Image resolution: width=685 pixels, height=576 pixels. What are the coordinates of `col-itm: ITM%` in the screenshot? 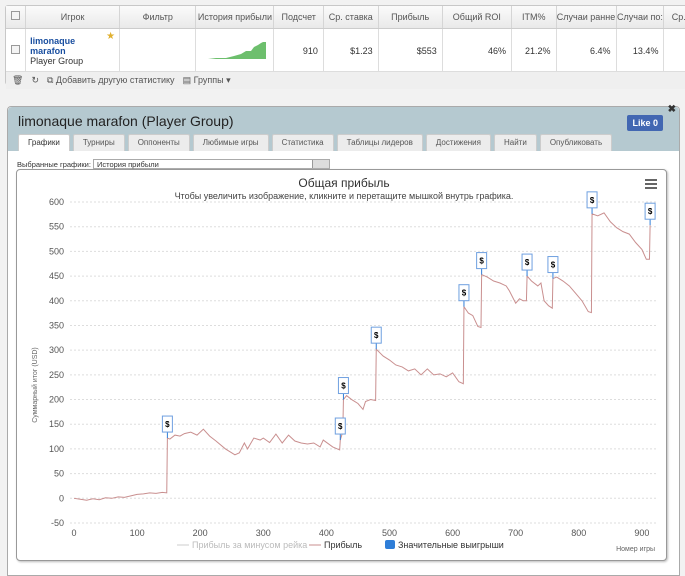 It's located at (534, 17).